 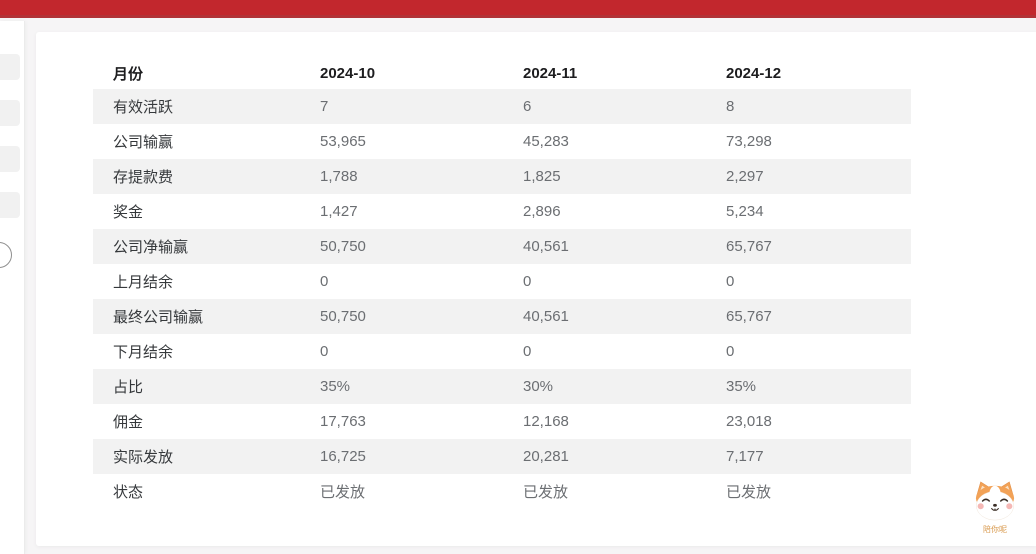 I want to click on row-value: 73,298, so click(x=749, y=141).